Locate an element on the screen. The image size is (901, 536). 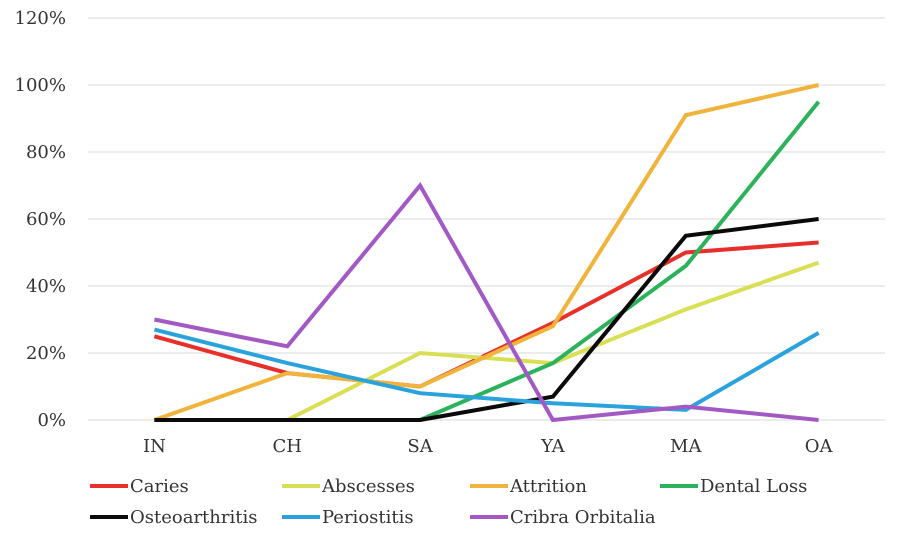
y-tick-label: 80% is located at coordinates (46, 152).